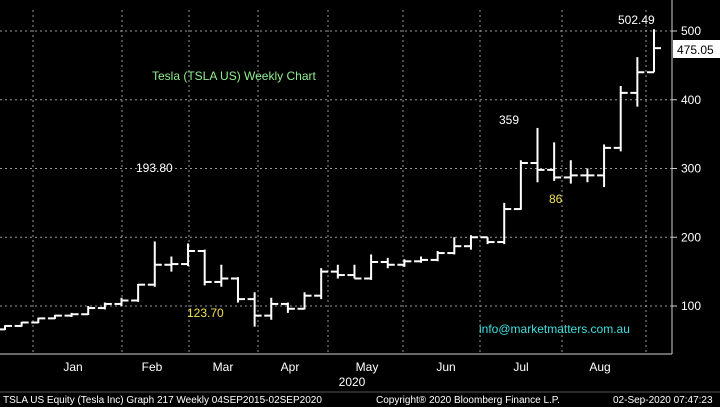  I want to click on x-tick-label: Mar, so click(223, 367).